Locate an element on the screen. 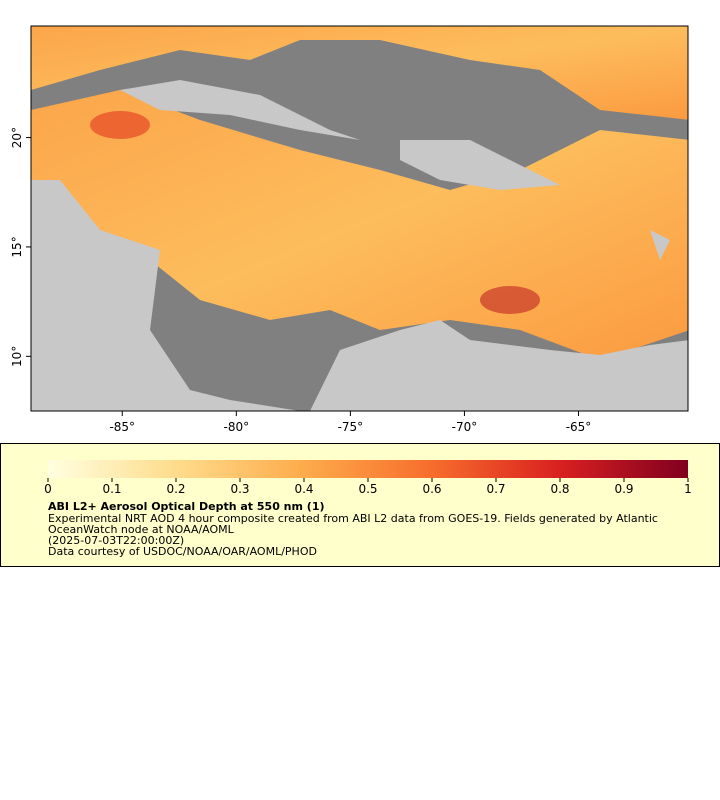  description: OceanWatch node at NOAA/AOML is located at coordinates (141, 529).